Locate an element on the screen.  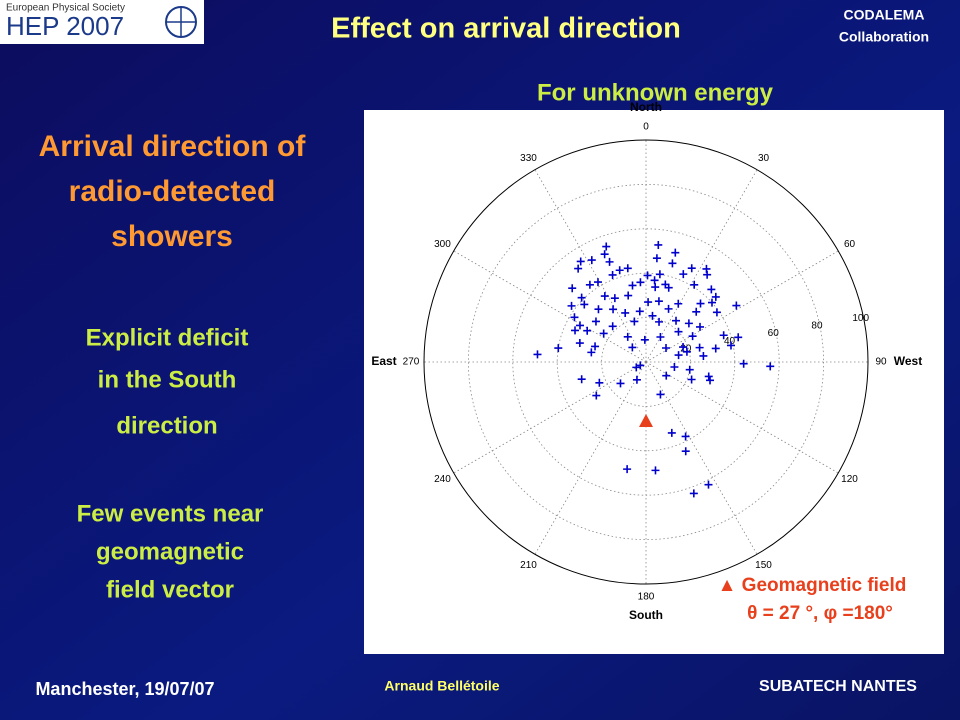
r-tick-label: 40 is located at coordinates (730, 341).